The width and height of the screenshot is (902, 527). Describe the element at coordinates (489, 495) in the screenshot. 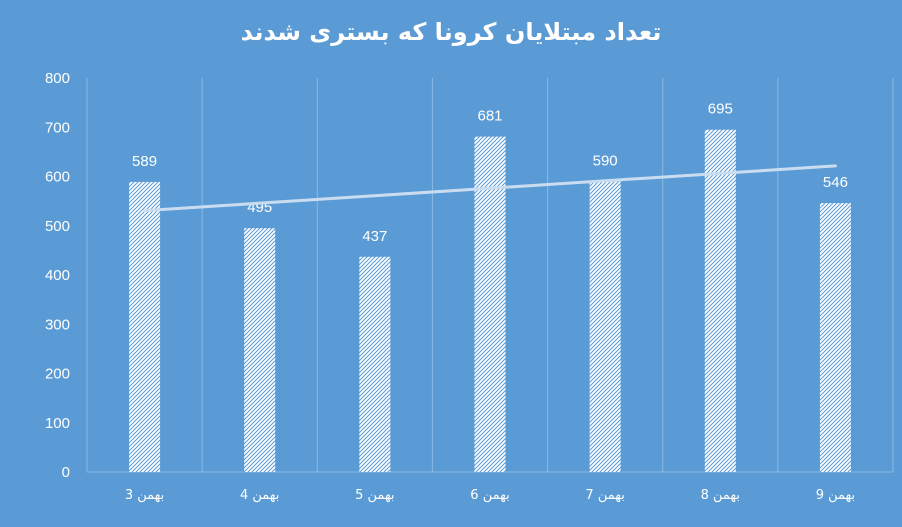

I see `x-tick-label: 6 بهمن` at that location.